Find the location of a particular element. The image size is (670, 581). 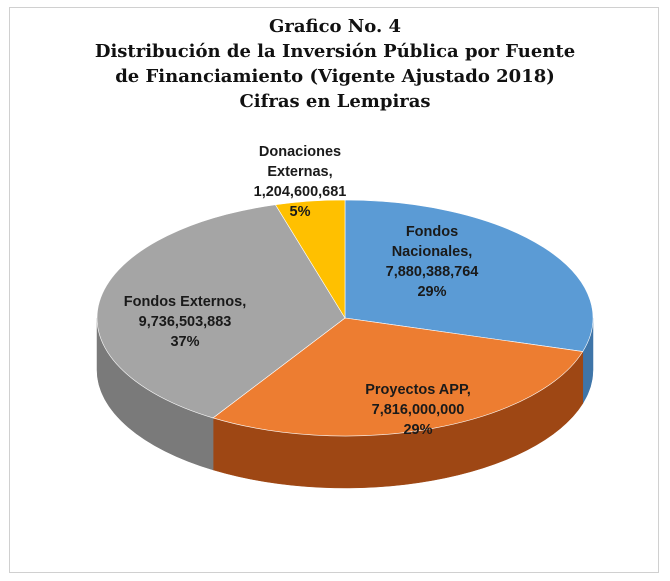

title-line: Grafico No. 4 is located at coordinates (335, 26).